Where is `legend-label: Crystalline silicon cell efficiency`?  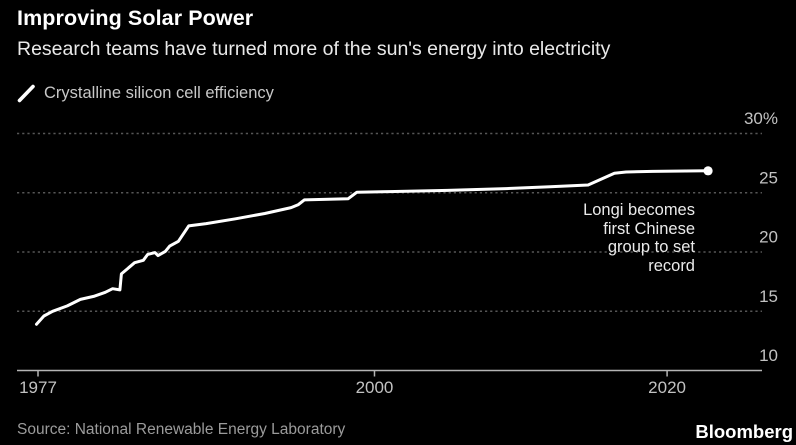
legend-label: Crystalline silicon cell efficiency is located at coordinates (159, 93).